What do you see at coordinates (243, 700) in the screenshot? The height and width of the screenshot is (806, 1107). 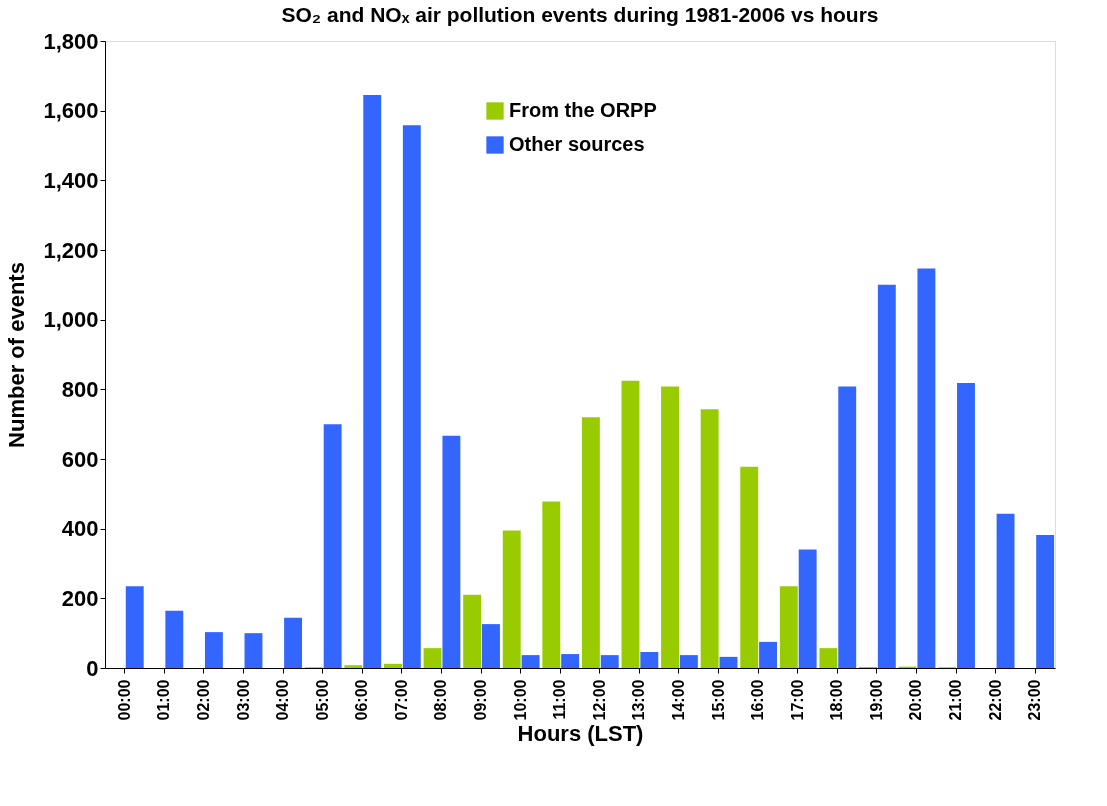 I see `x-tick-label: 03:00` at bounding box center [243, 700].